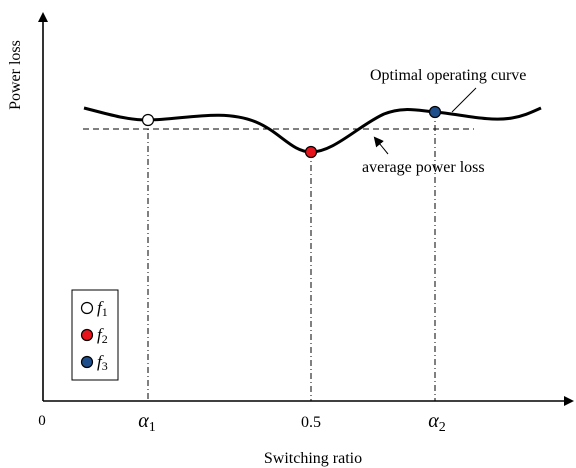 The image size is (576, 468). What do you see at coordinates (435, 112) in the screenshot?
I see `f3-point` at bounding box center [435, 112].